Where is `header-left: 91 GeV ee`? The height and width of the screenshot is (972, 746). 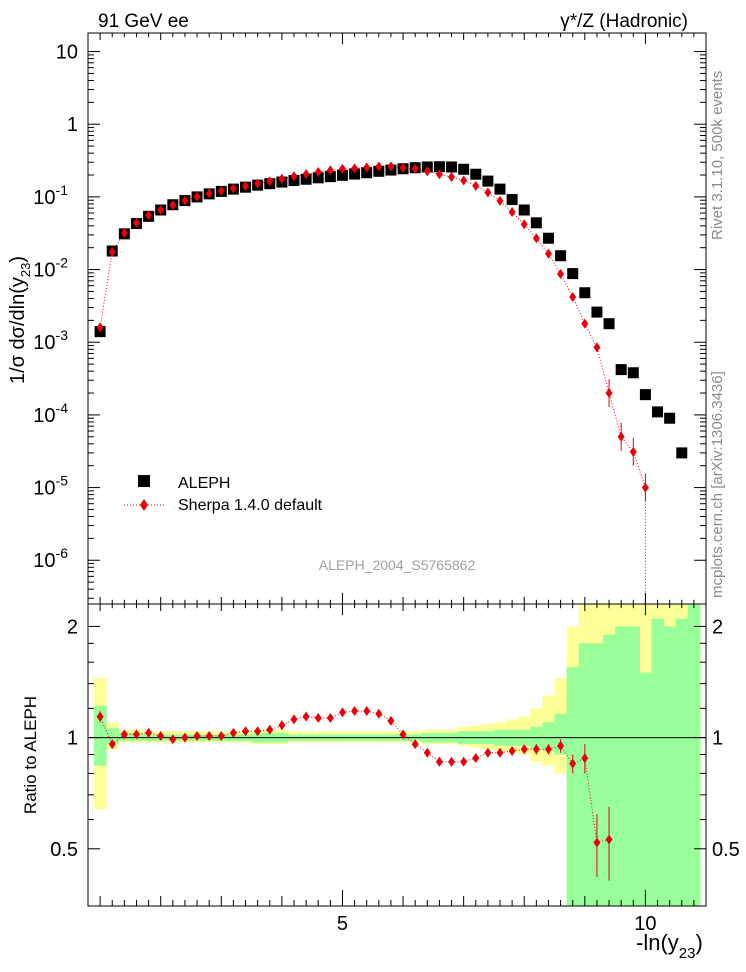 header-left: 91 GeV ee is located at coordinates (143, 21).